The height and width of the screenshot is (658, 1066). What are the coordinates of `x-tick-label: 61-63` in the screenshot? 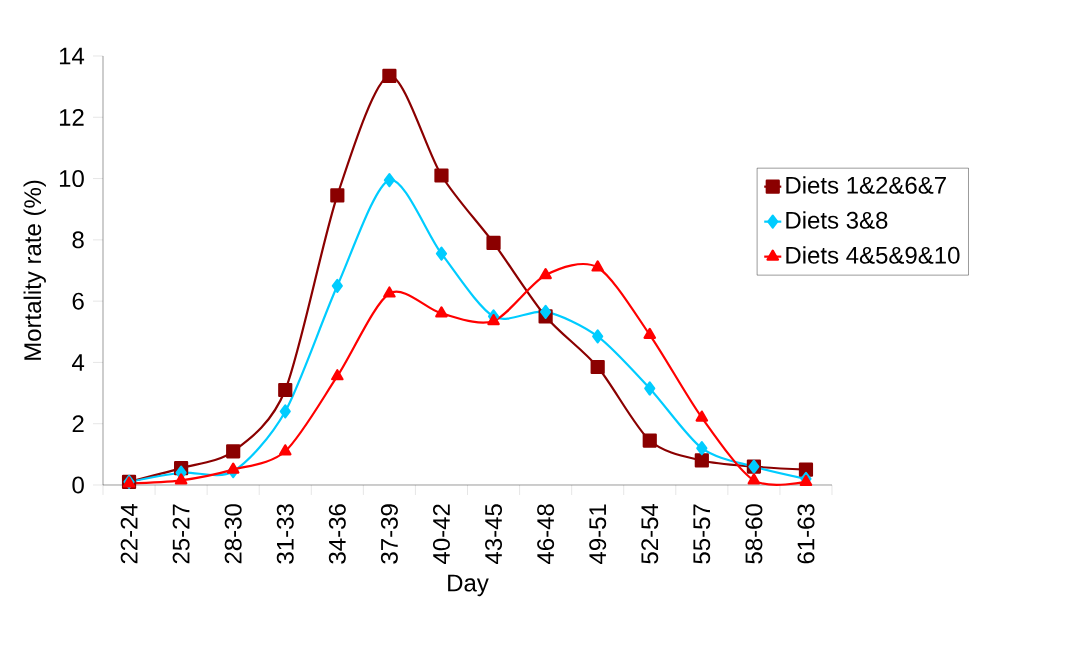 It's located at (806, 534).